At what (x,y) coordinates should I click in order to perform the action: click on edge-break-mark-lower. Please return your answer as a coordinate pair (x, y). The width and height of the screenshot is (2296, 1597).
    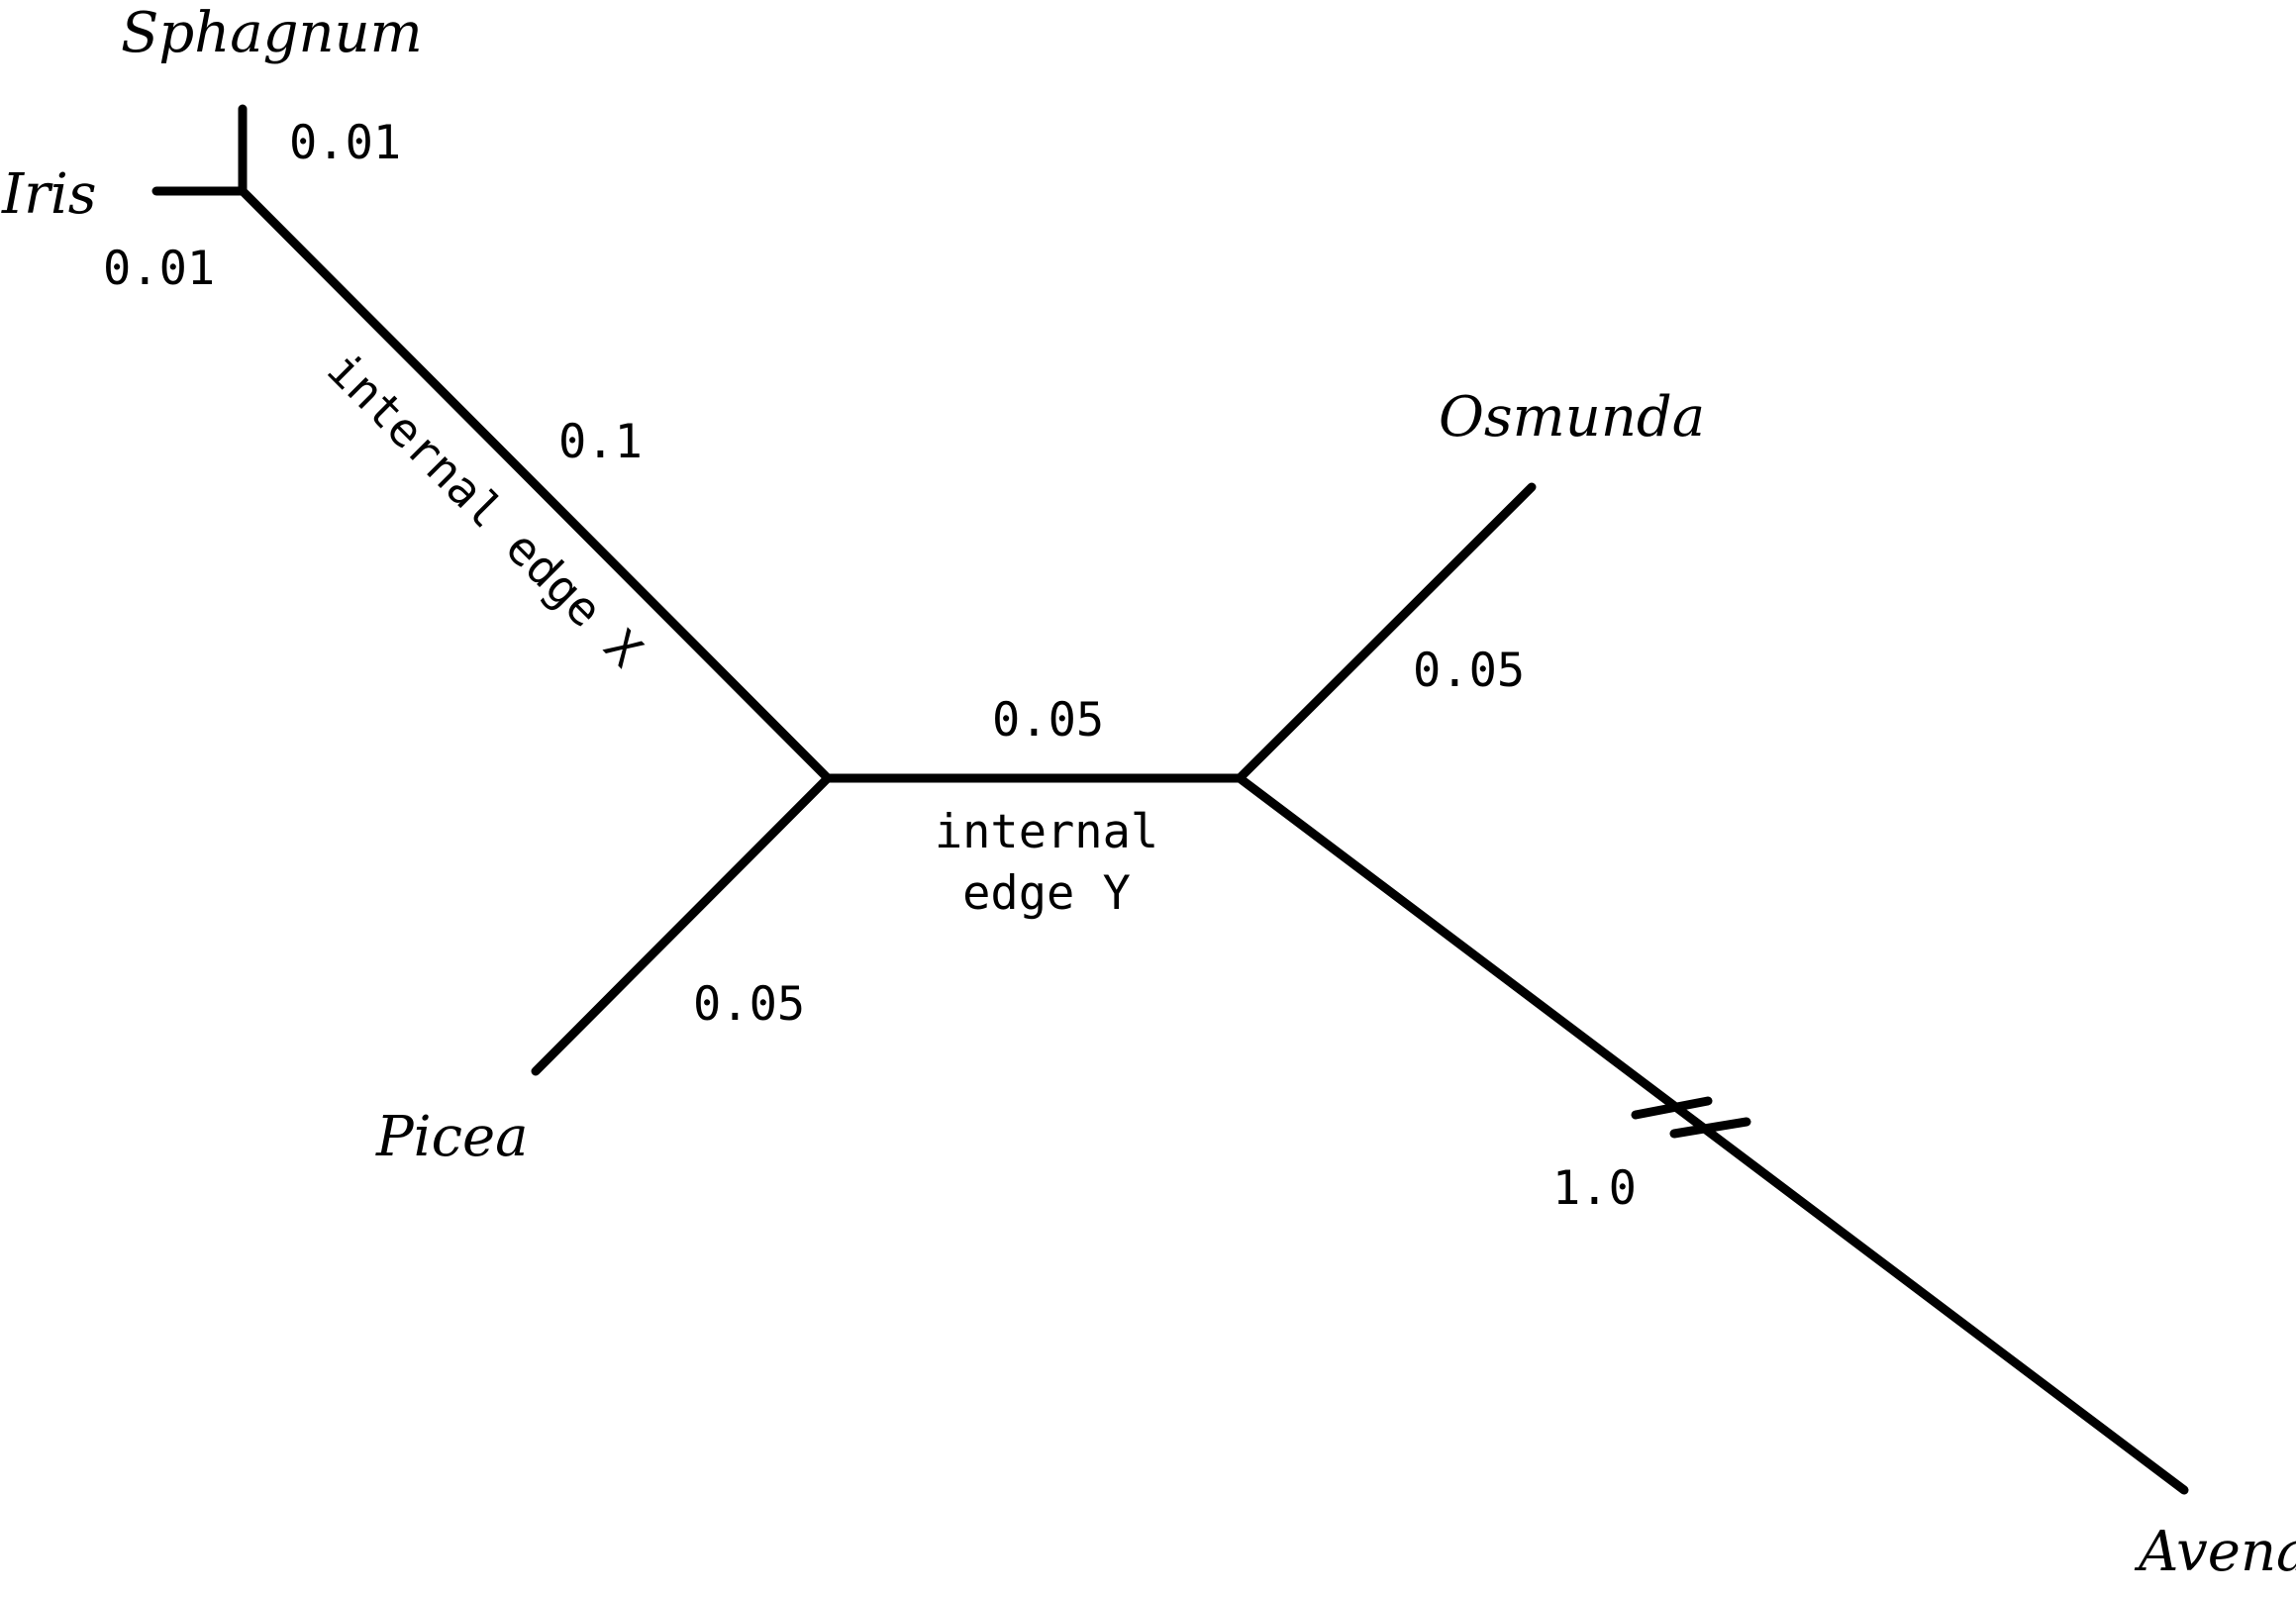
    Looking at the image, I should click on (1710, 1128).